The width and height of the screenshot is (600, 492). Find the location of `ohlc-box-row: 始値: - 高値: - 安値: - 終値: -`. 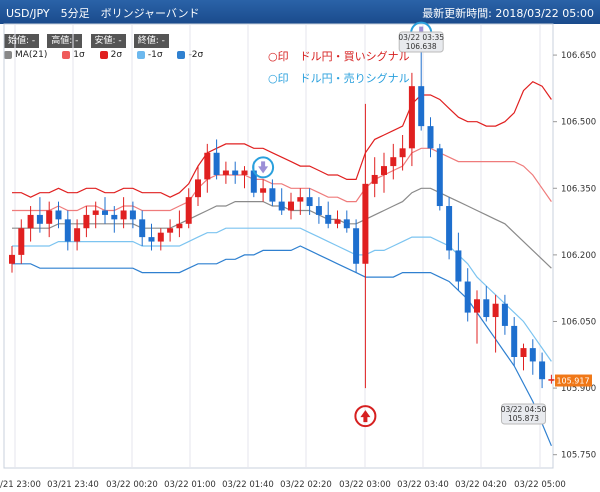

ohlc-box-row: 始値: - 高値: - 安値: - 終値: - is located at coordinates (88, 38).